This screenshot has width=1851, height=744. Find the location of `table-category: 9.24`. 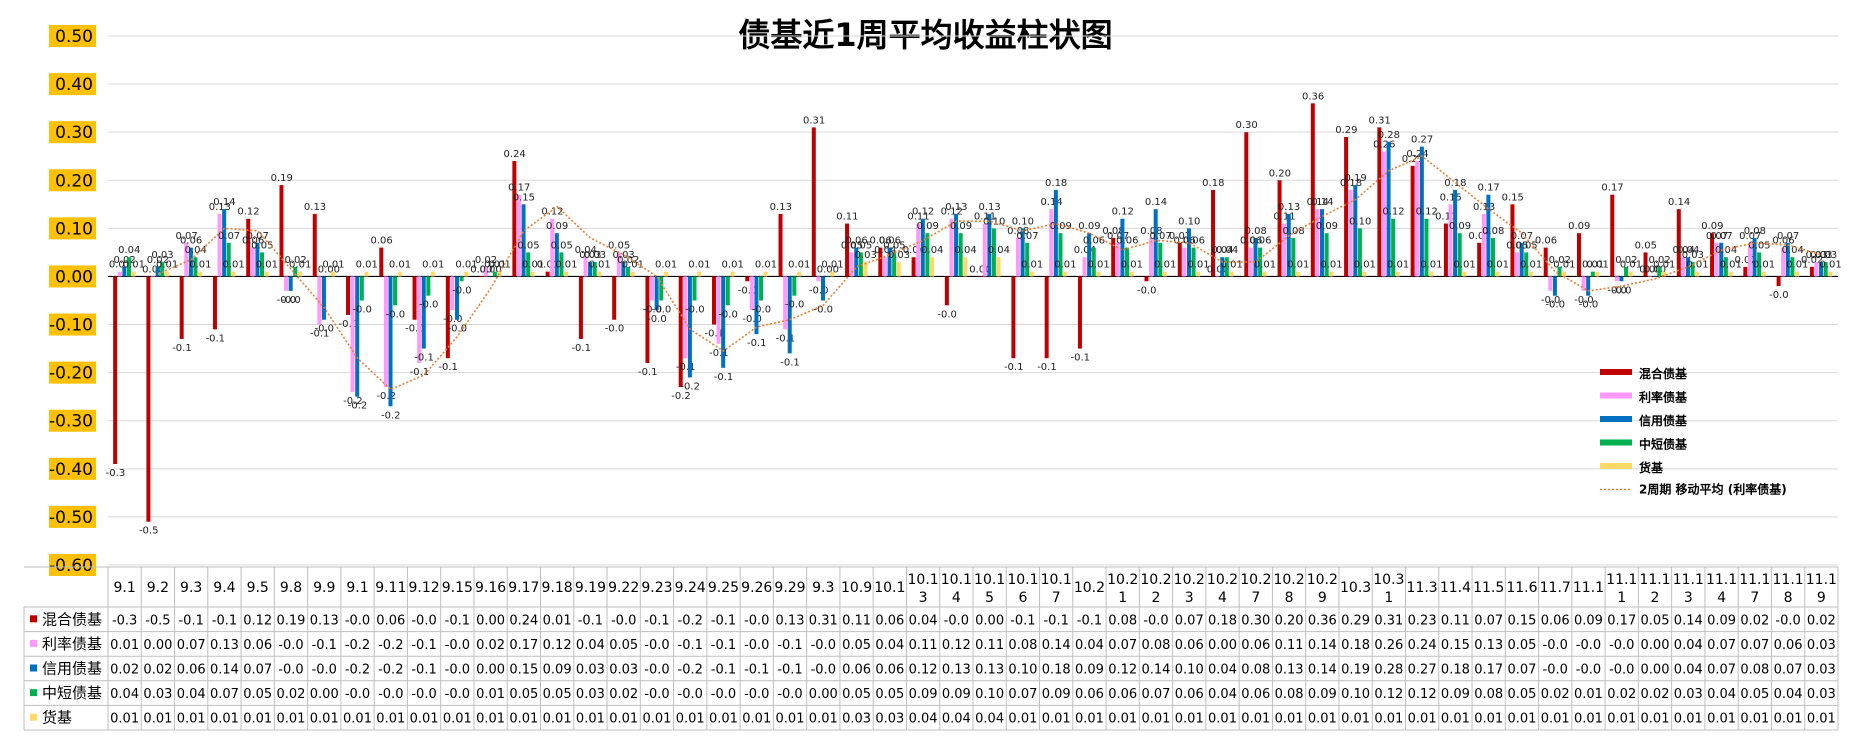

table-category: 9.24 is located at coordinates (690, 588).